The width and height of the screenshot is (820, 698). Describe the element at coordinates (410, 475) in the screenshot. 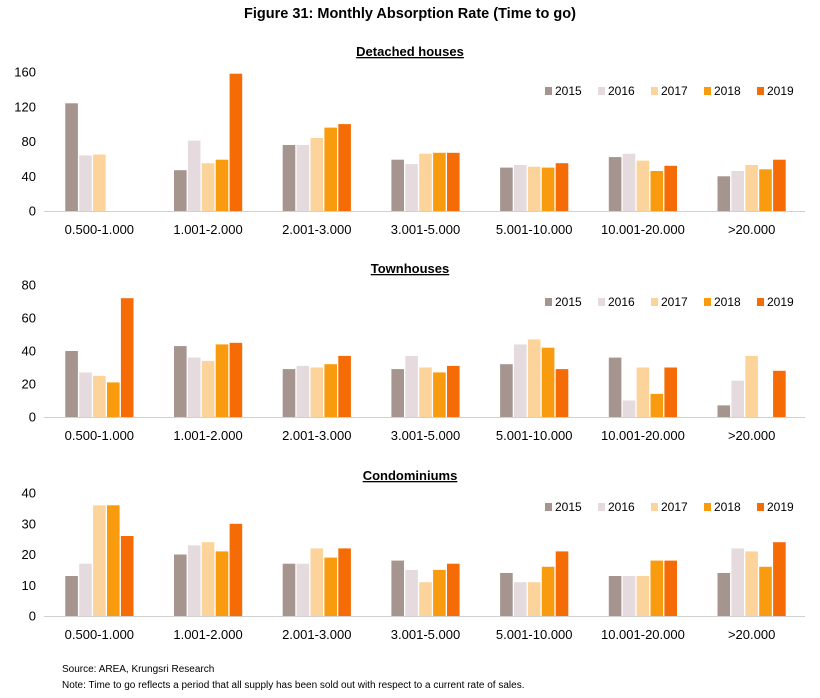

I see `panel-title: Condominiums` at that location.